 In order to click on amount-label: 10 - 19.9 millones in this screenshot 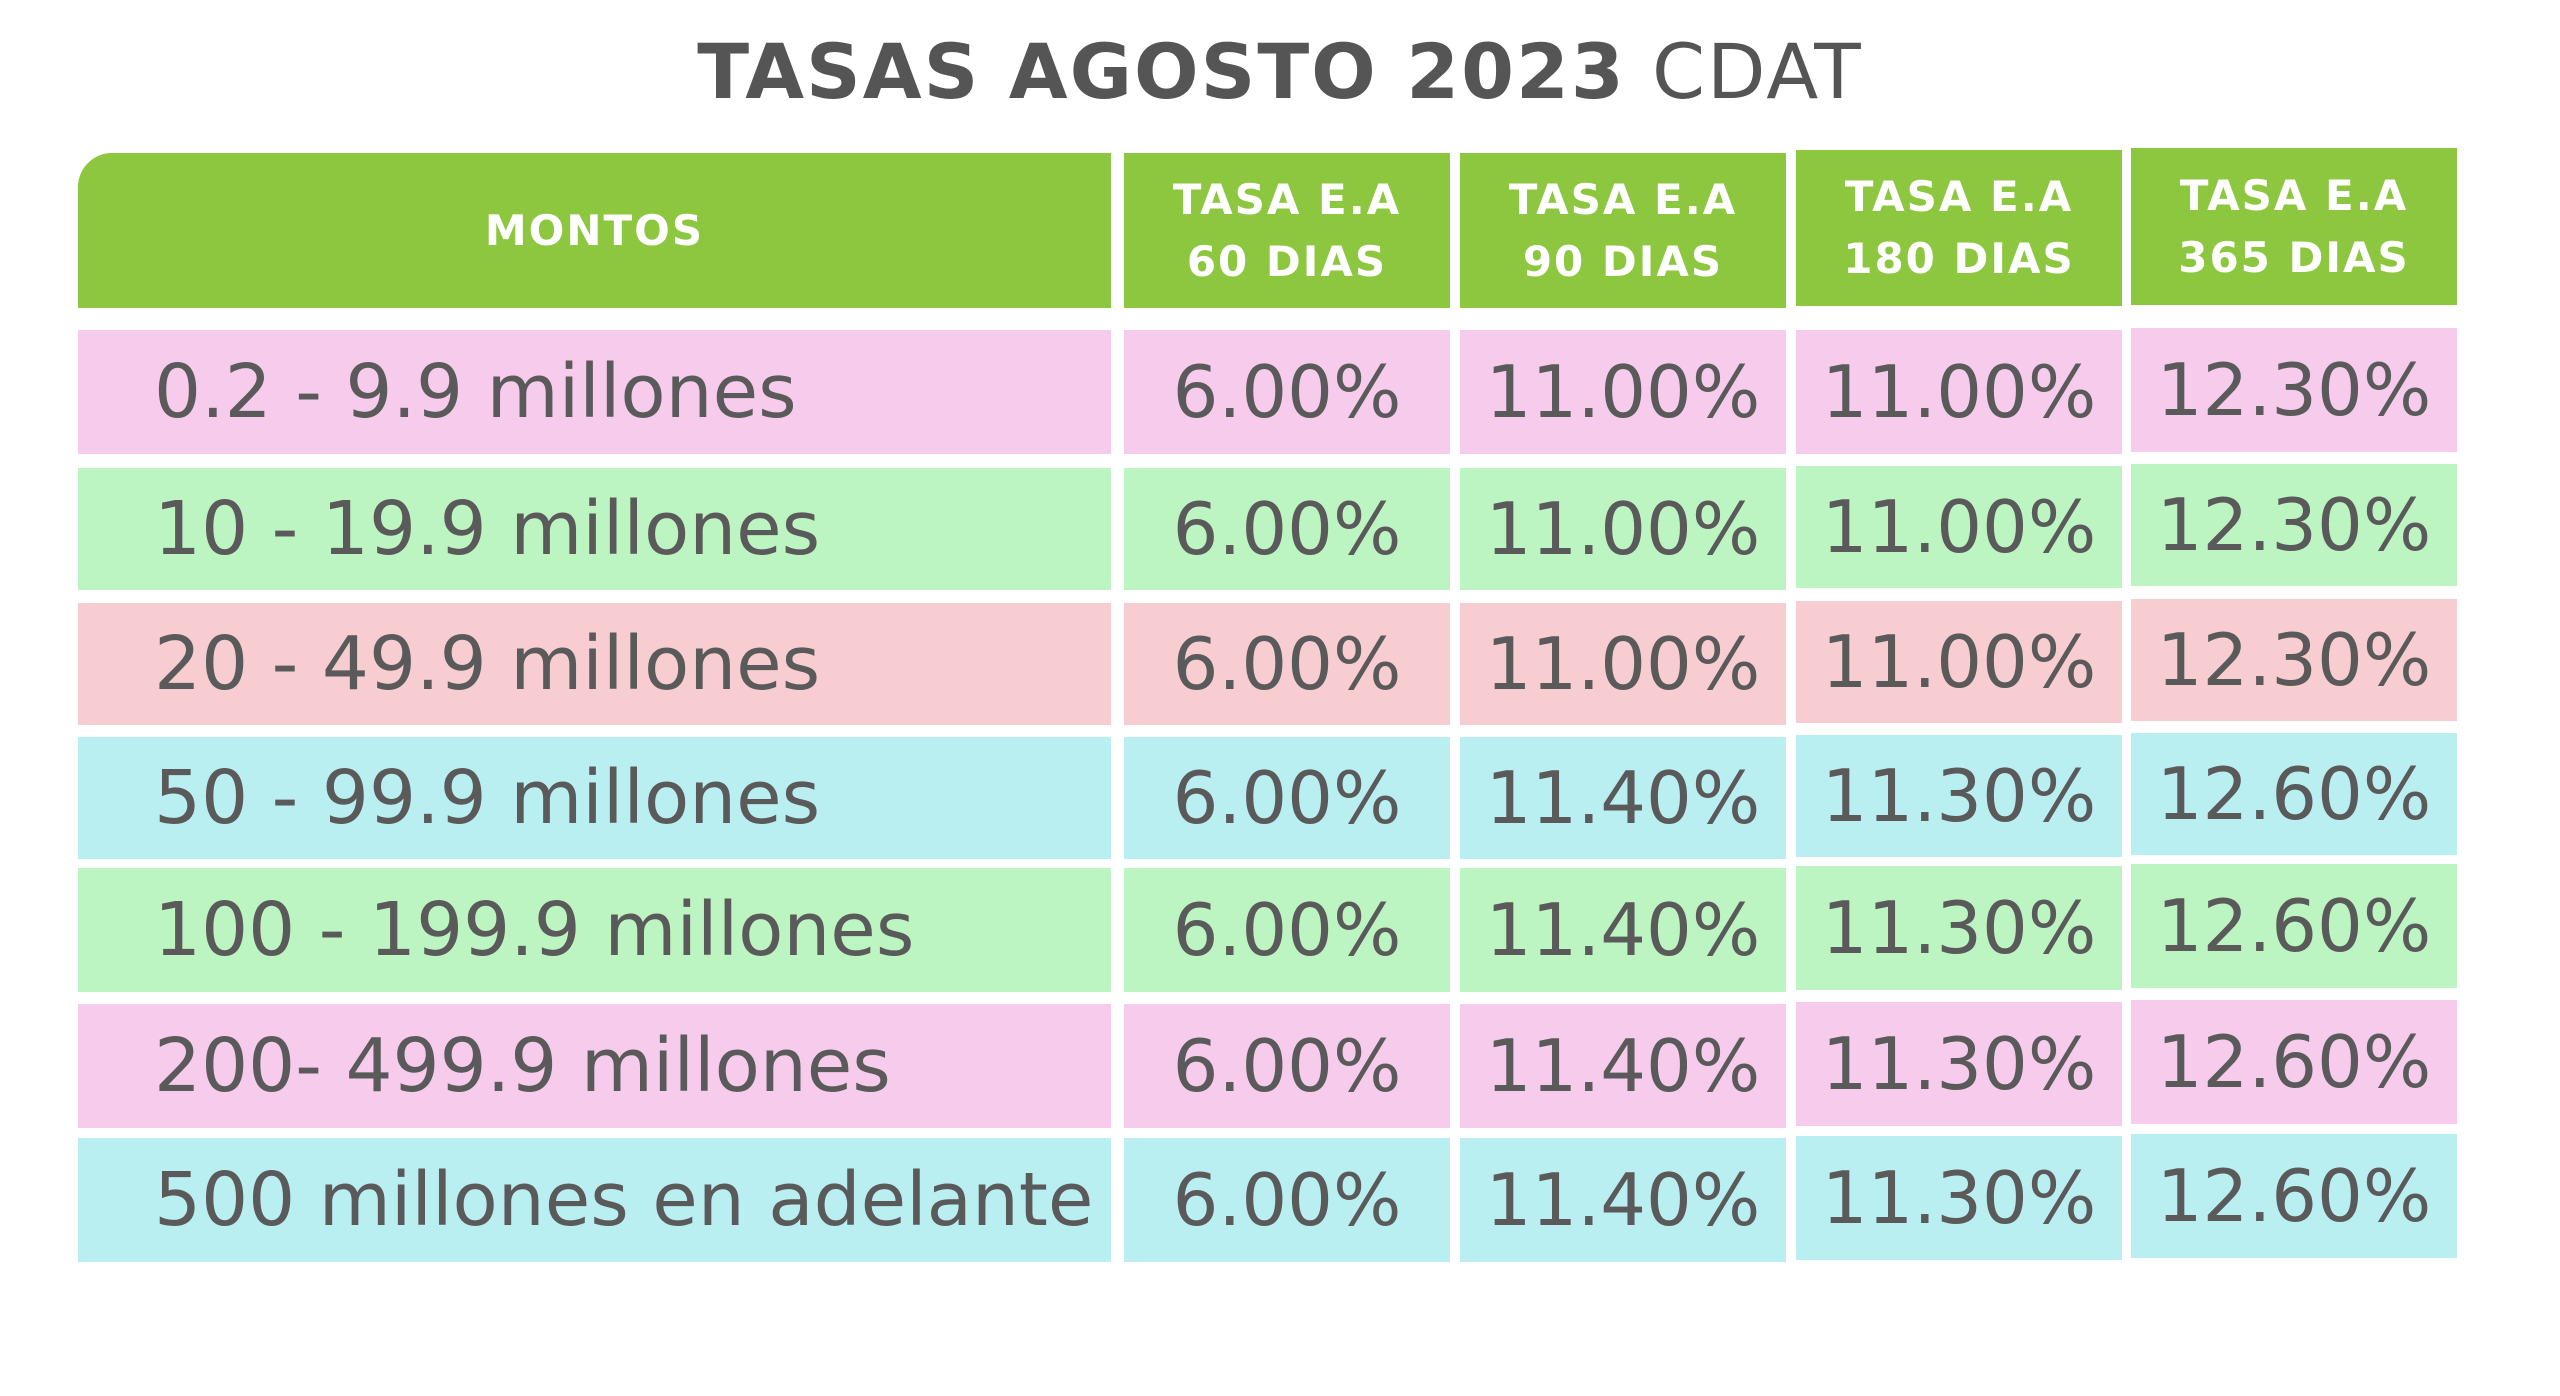, I will do `click(487, 529)`.